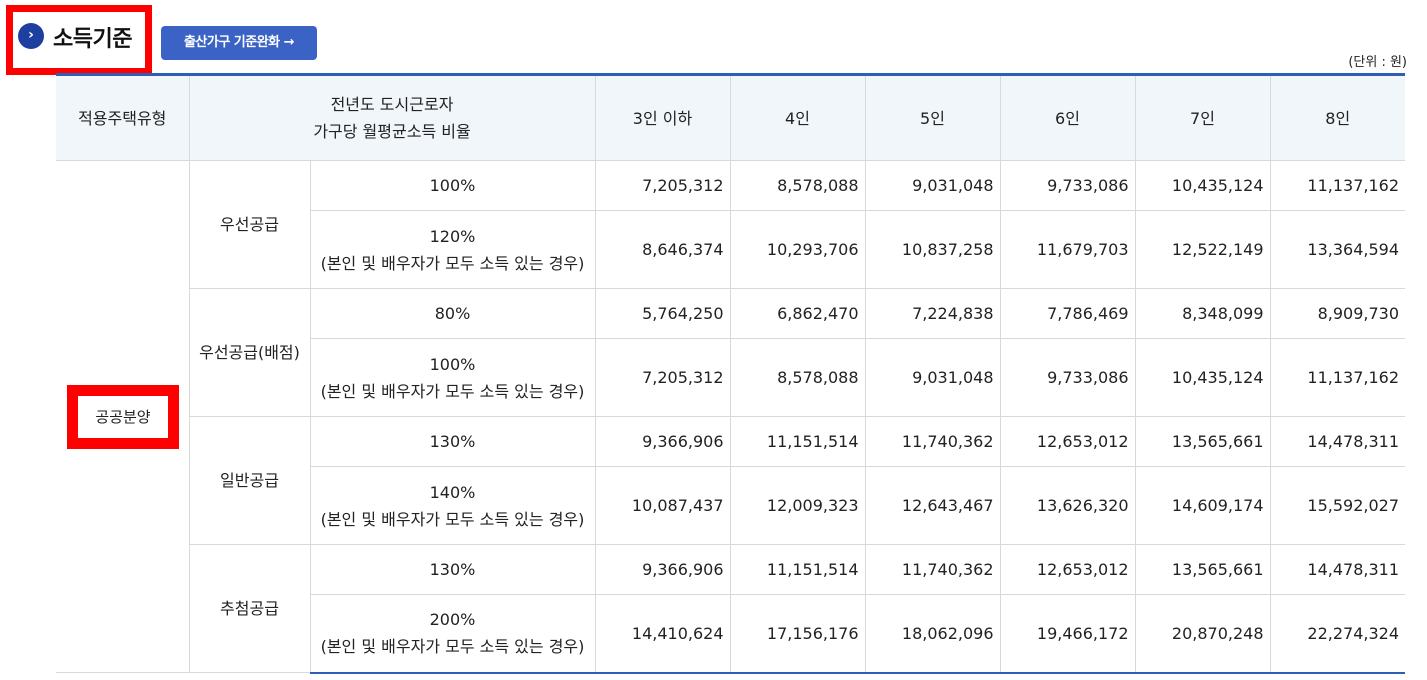 The height and width of the screenshot is (680, 1427). I want to click on income-value-cell: 10,837,258, so click(933, 249).